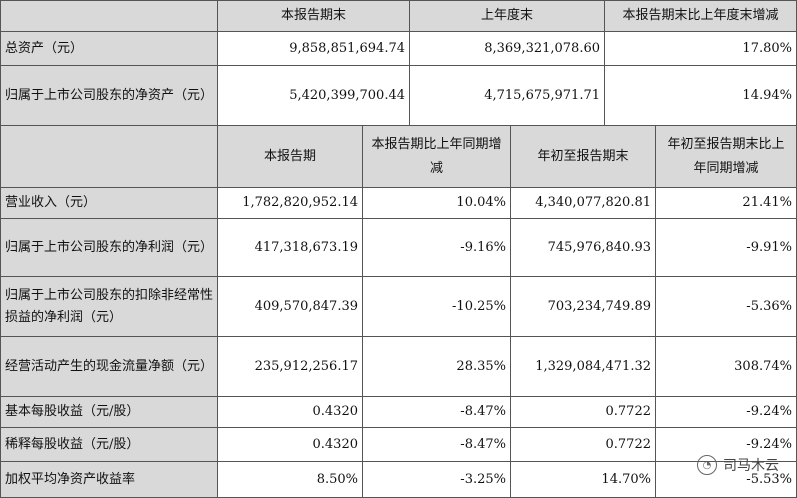 The height and width of the screenshot is (498, 797). I want to click on cell-period: 1,782,820,952.14, so click(290, 203).